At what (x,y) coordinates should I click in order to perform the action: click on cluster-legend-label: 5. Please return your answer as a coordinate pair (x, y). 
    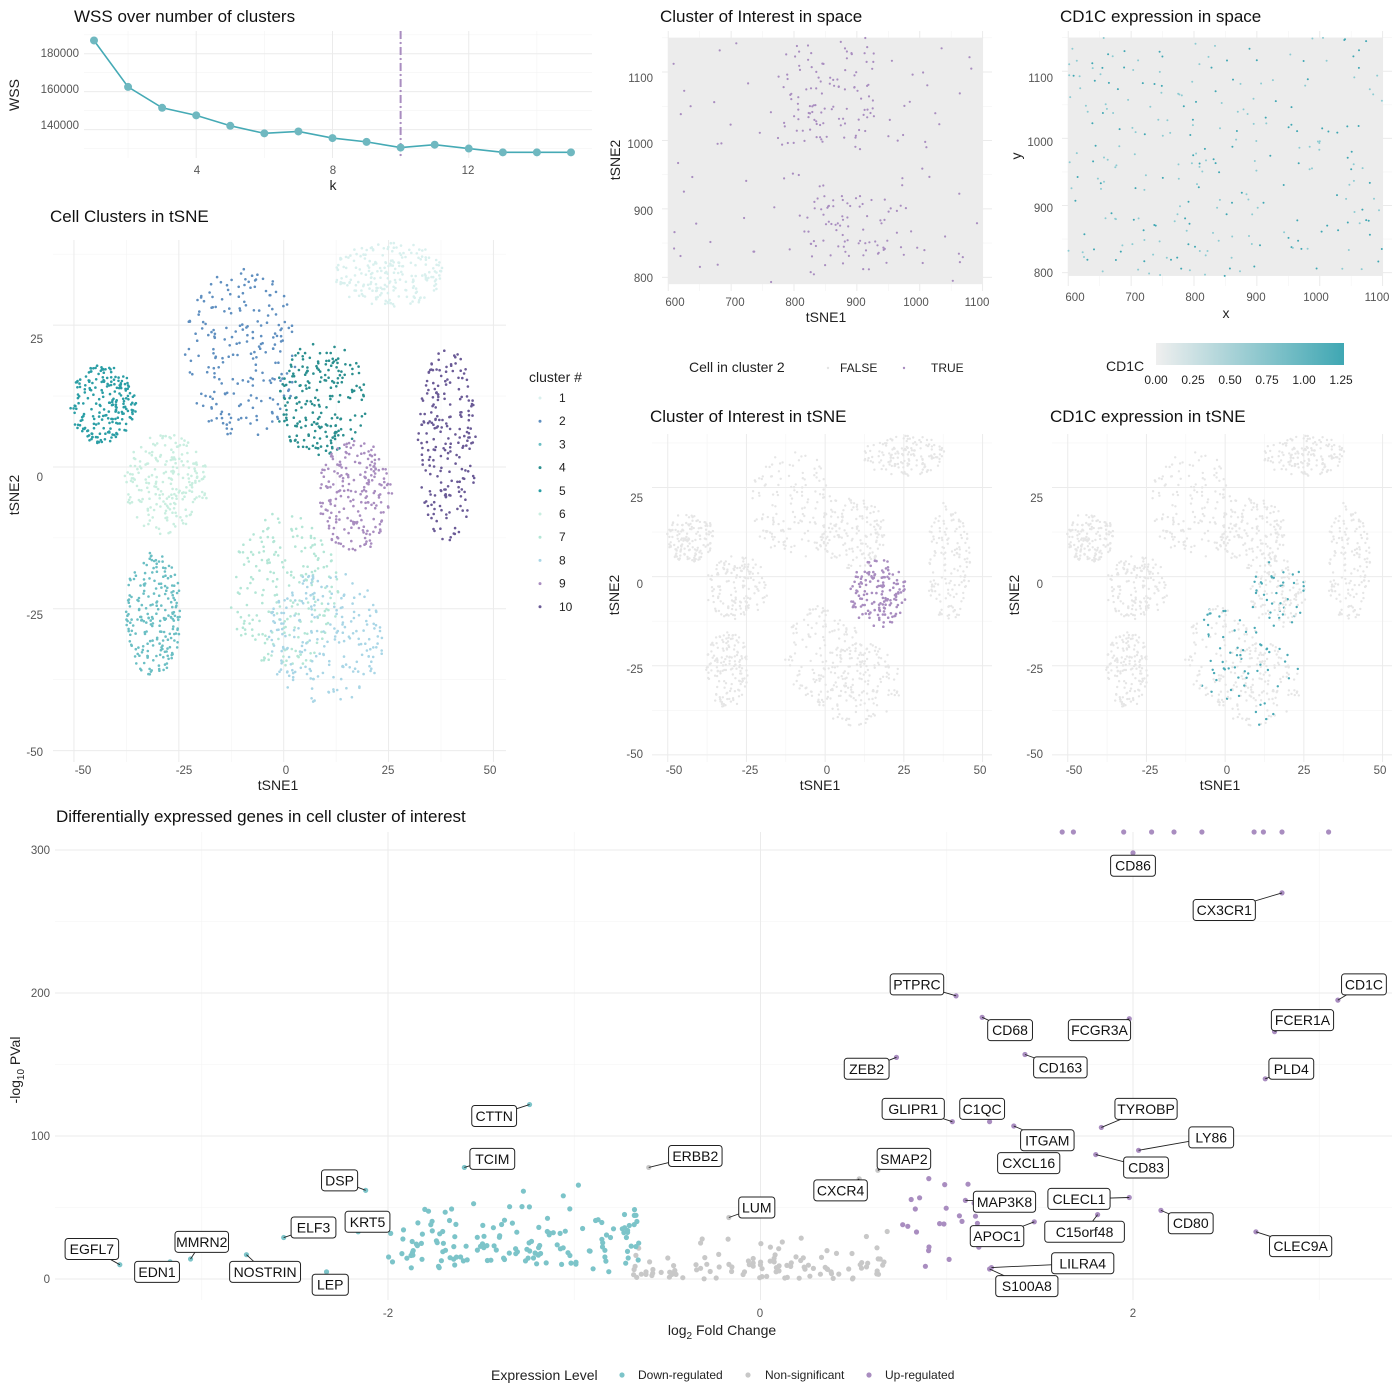
    Looking at the image, I should click on (562, 491).